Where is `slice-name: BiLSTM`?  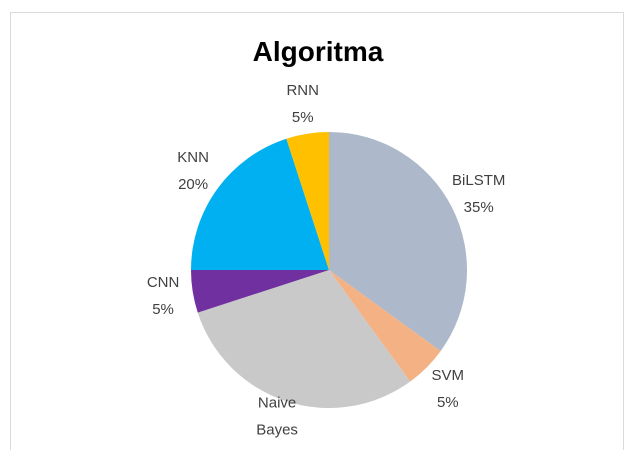
slice-name: BiLSTM is located at coordinates (479, 180).